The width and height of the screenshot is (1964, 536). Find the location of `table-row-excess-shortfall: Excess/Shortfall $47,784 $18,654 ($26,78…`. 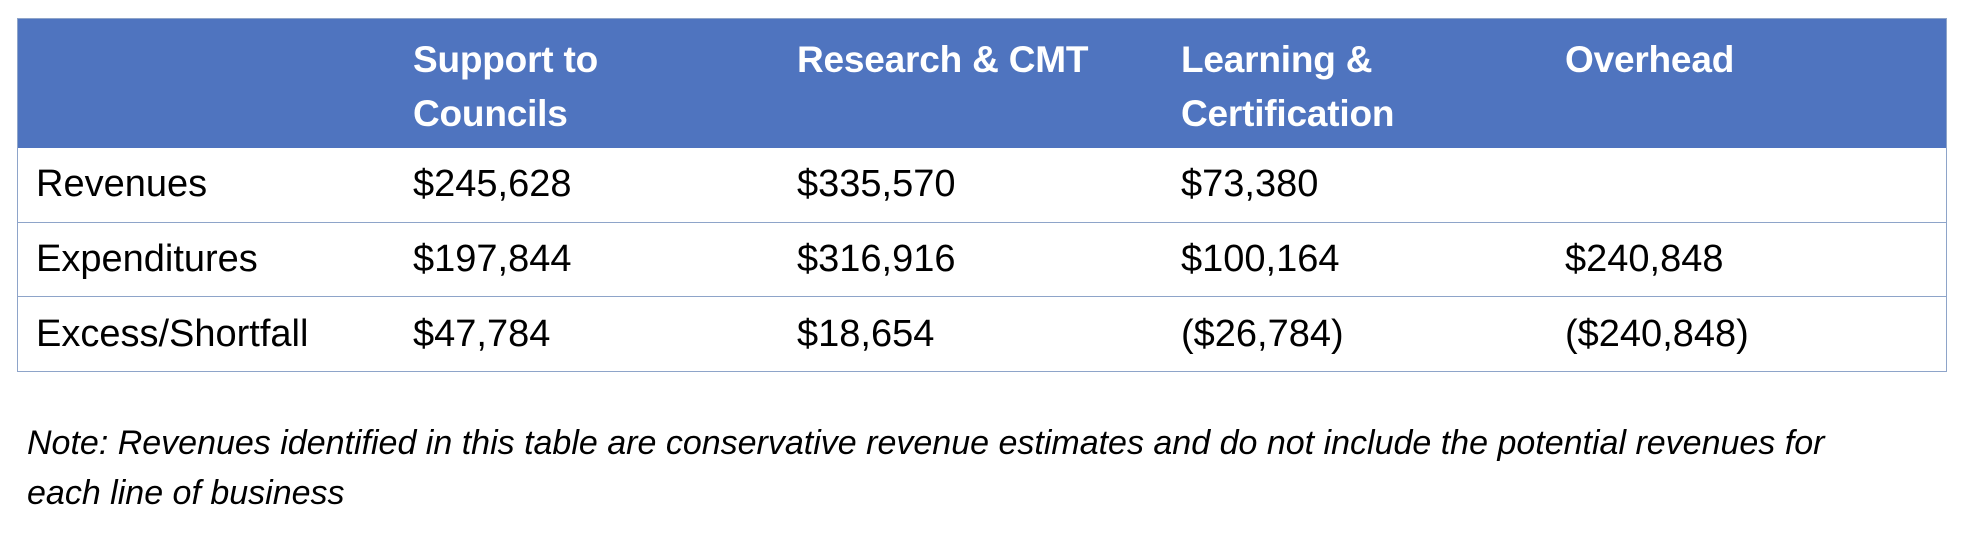

table-row-excess-shortfall: Excess/Shortfall $47,784 $18,654 ($26,78… is located at coordinates (982, 333).